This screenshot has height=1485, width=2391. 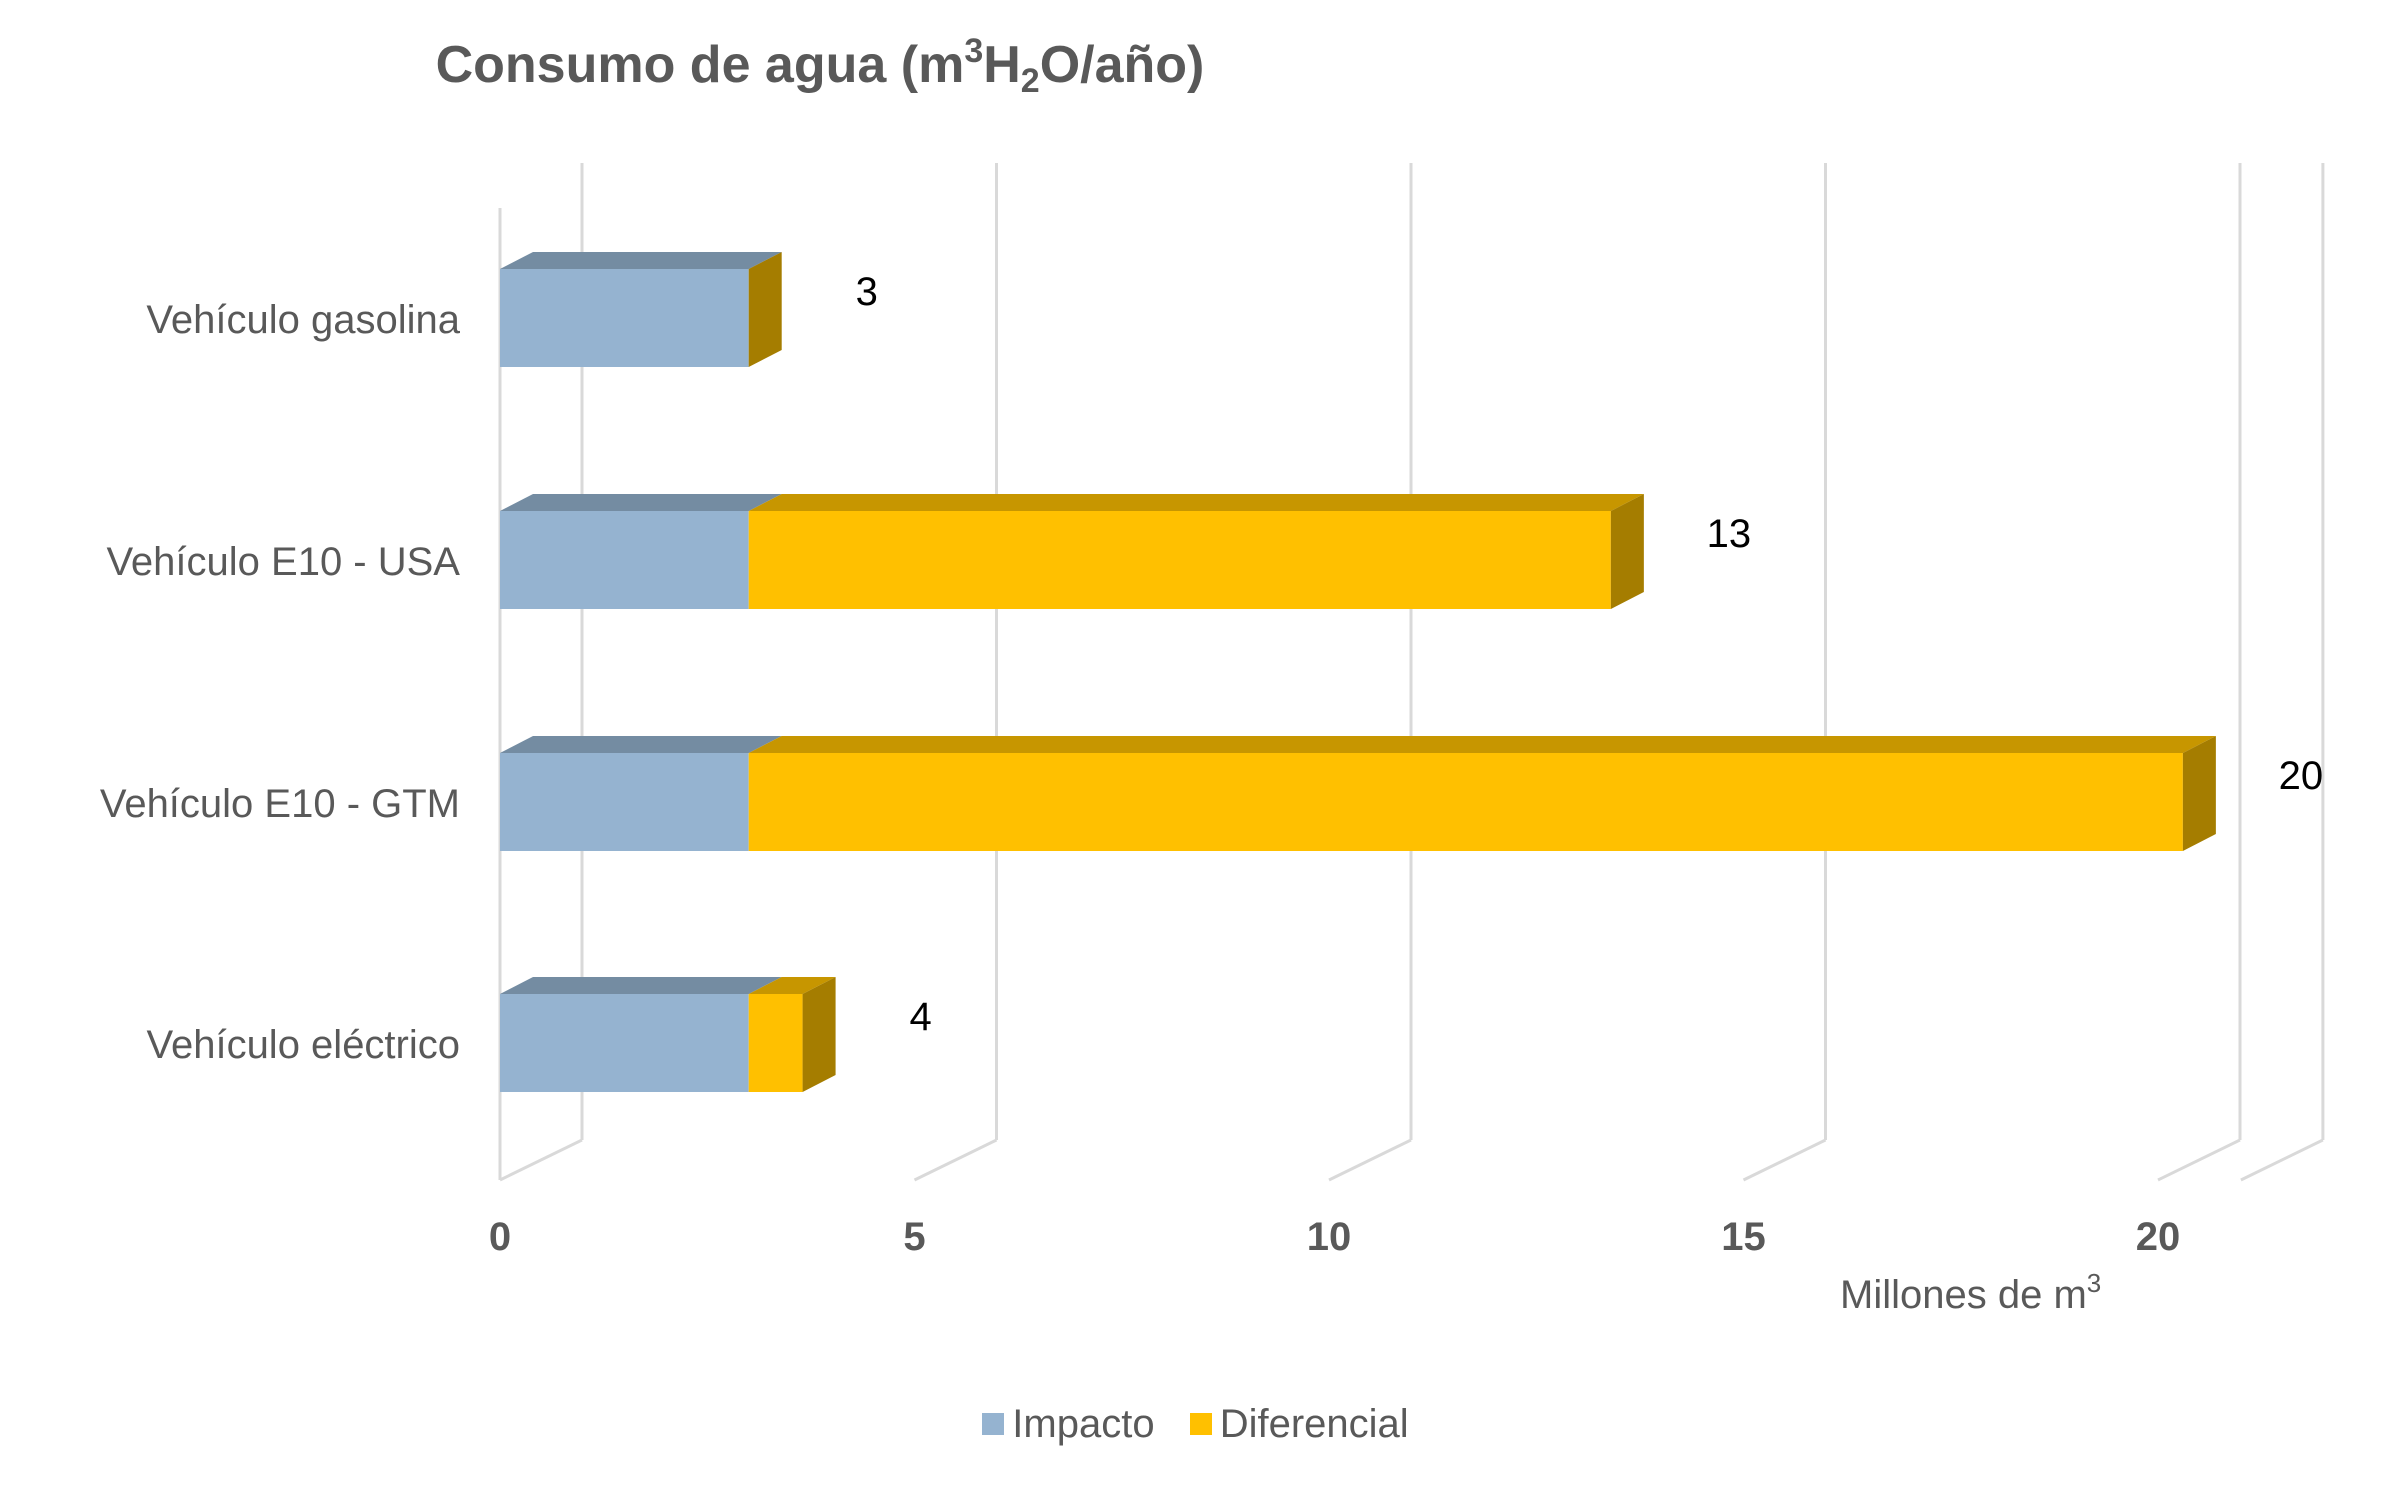 I want to click on category-label: Vehículo E10 - GTM, so click(x=280, y=804).